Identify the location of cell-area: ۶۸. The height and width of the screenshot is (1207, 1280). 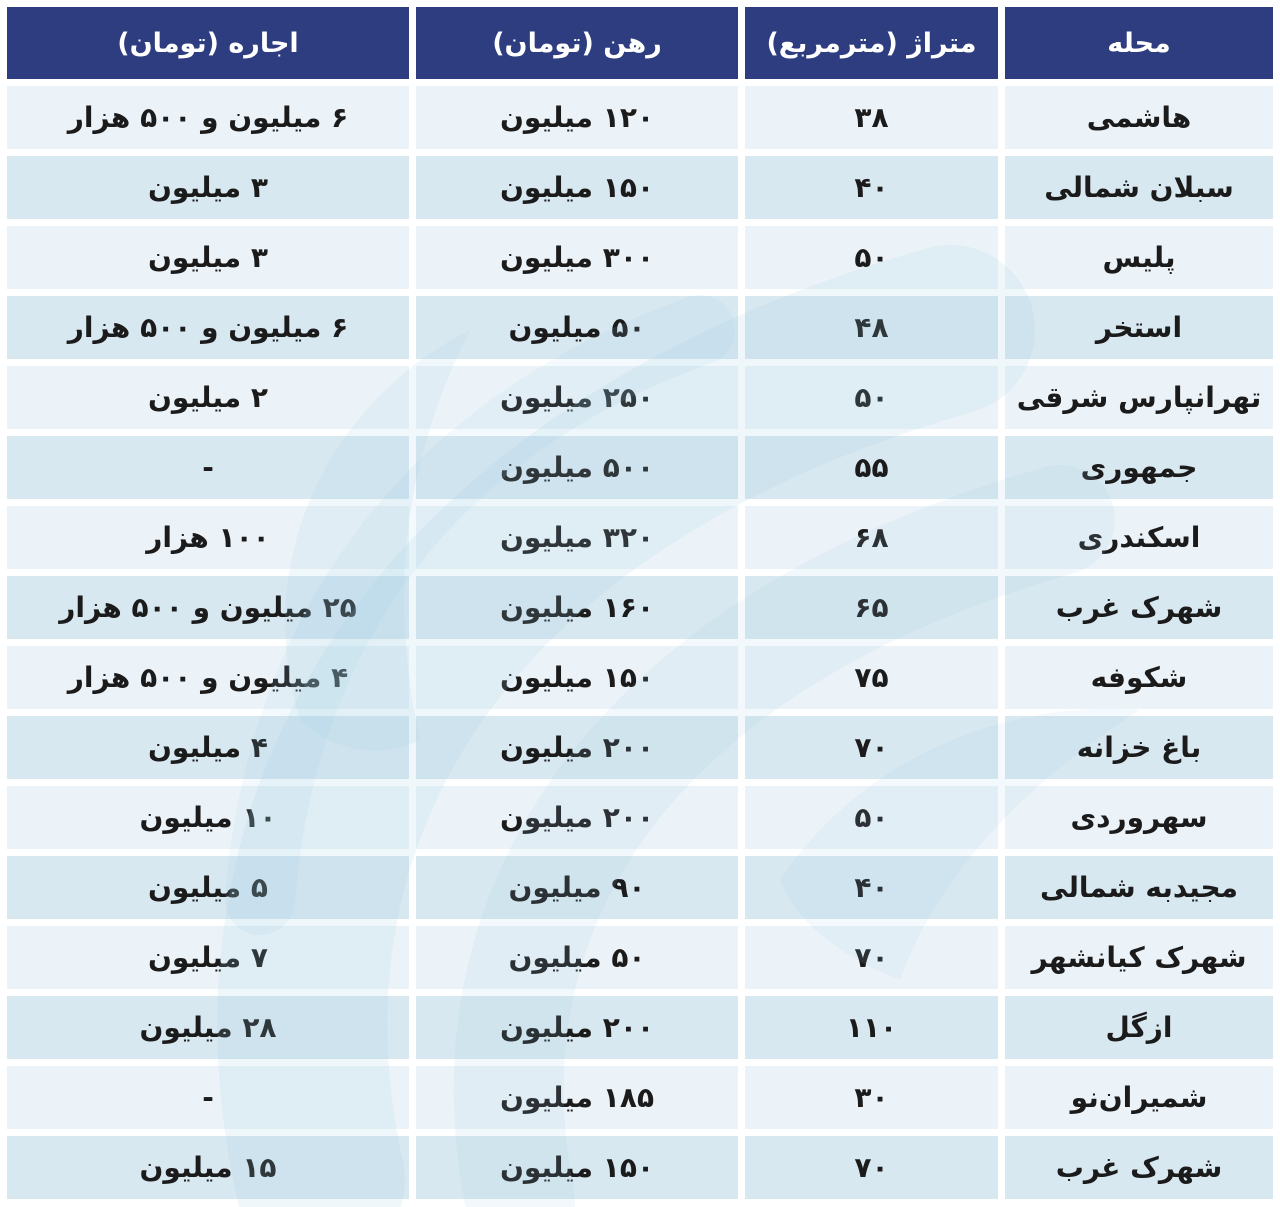
(871, 537).